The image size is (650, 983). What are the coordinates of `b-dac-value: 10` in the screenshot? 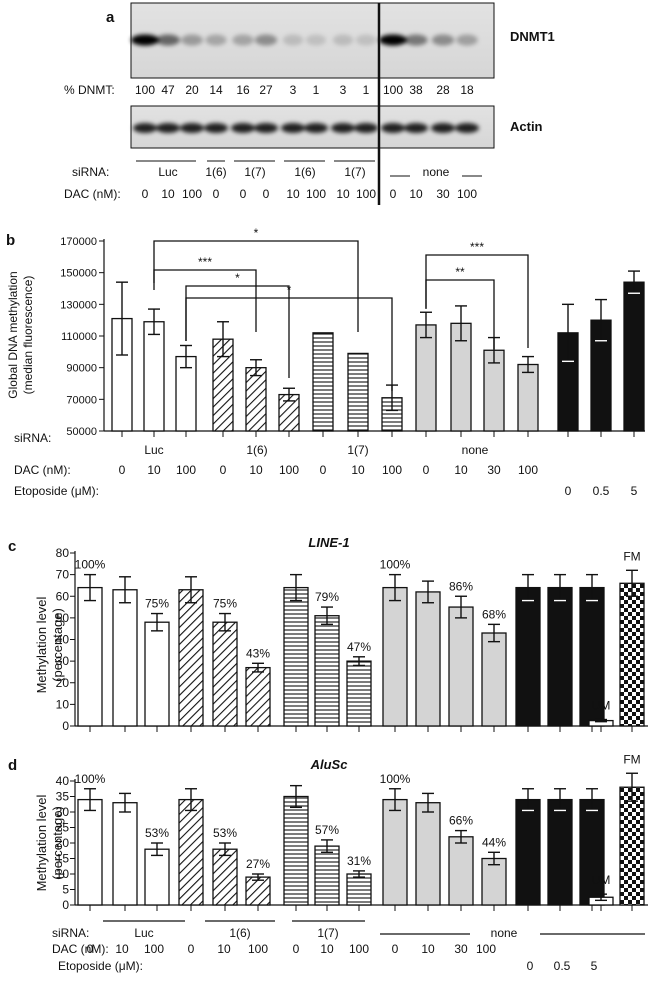 It's located at (256, 470).